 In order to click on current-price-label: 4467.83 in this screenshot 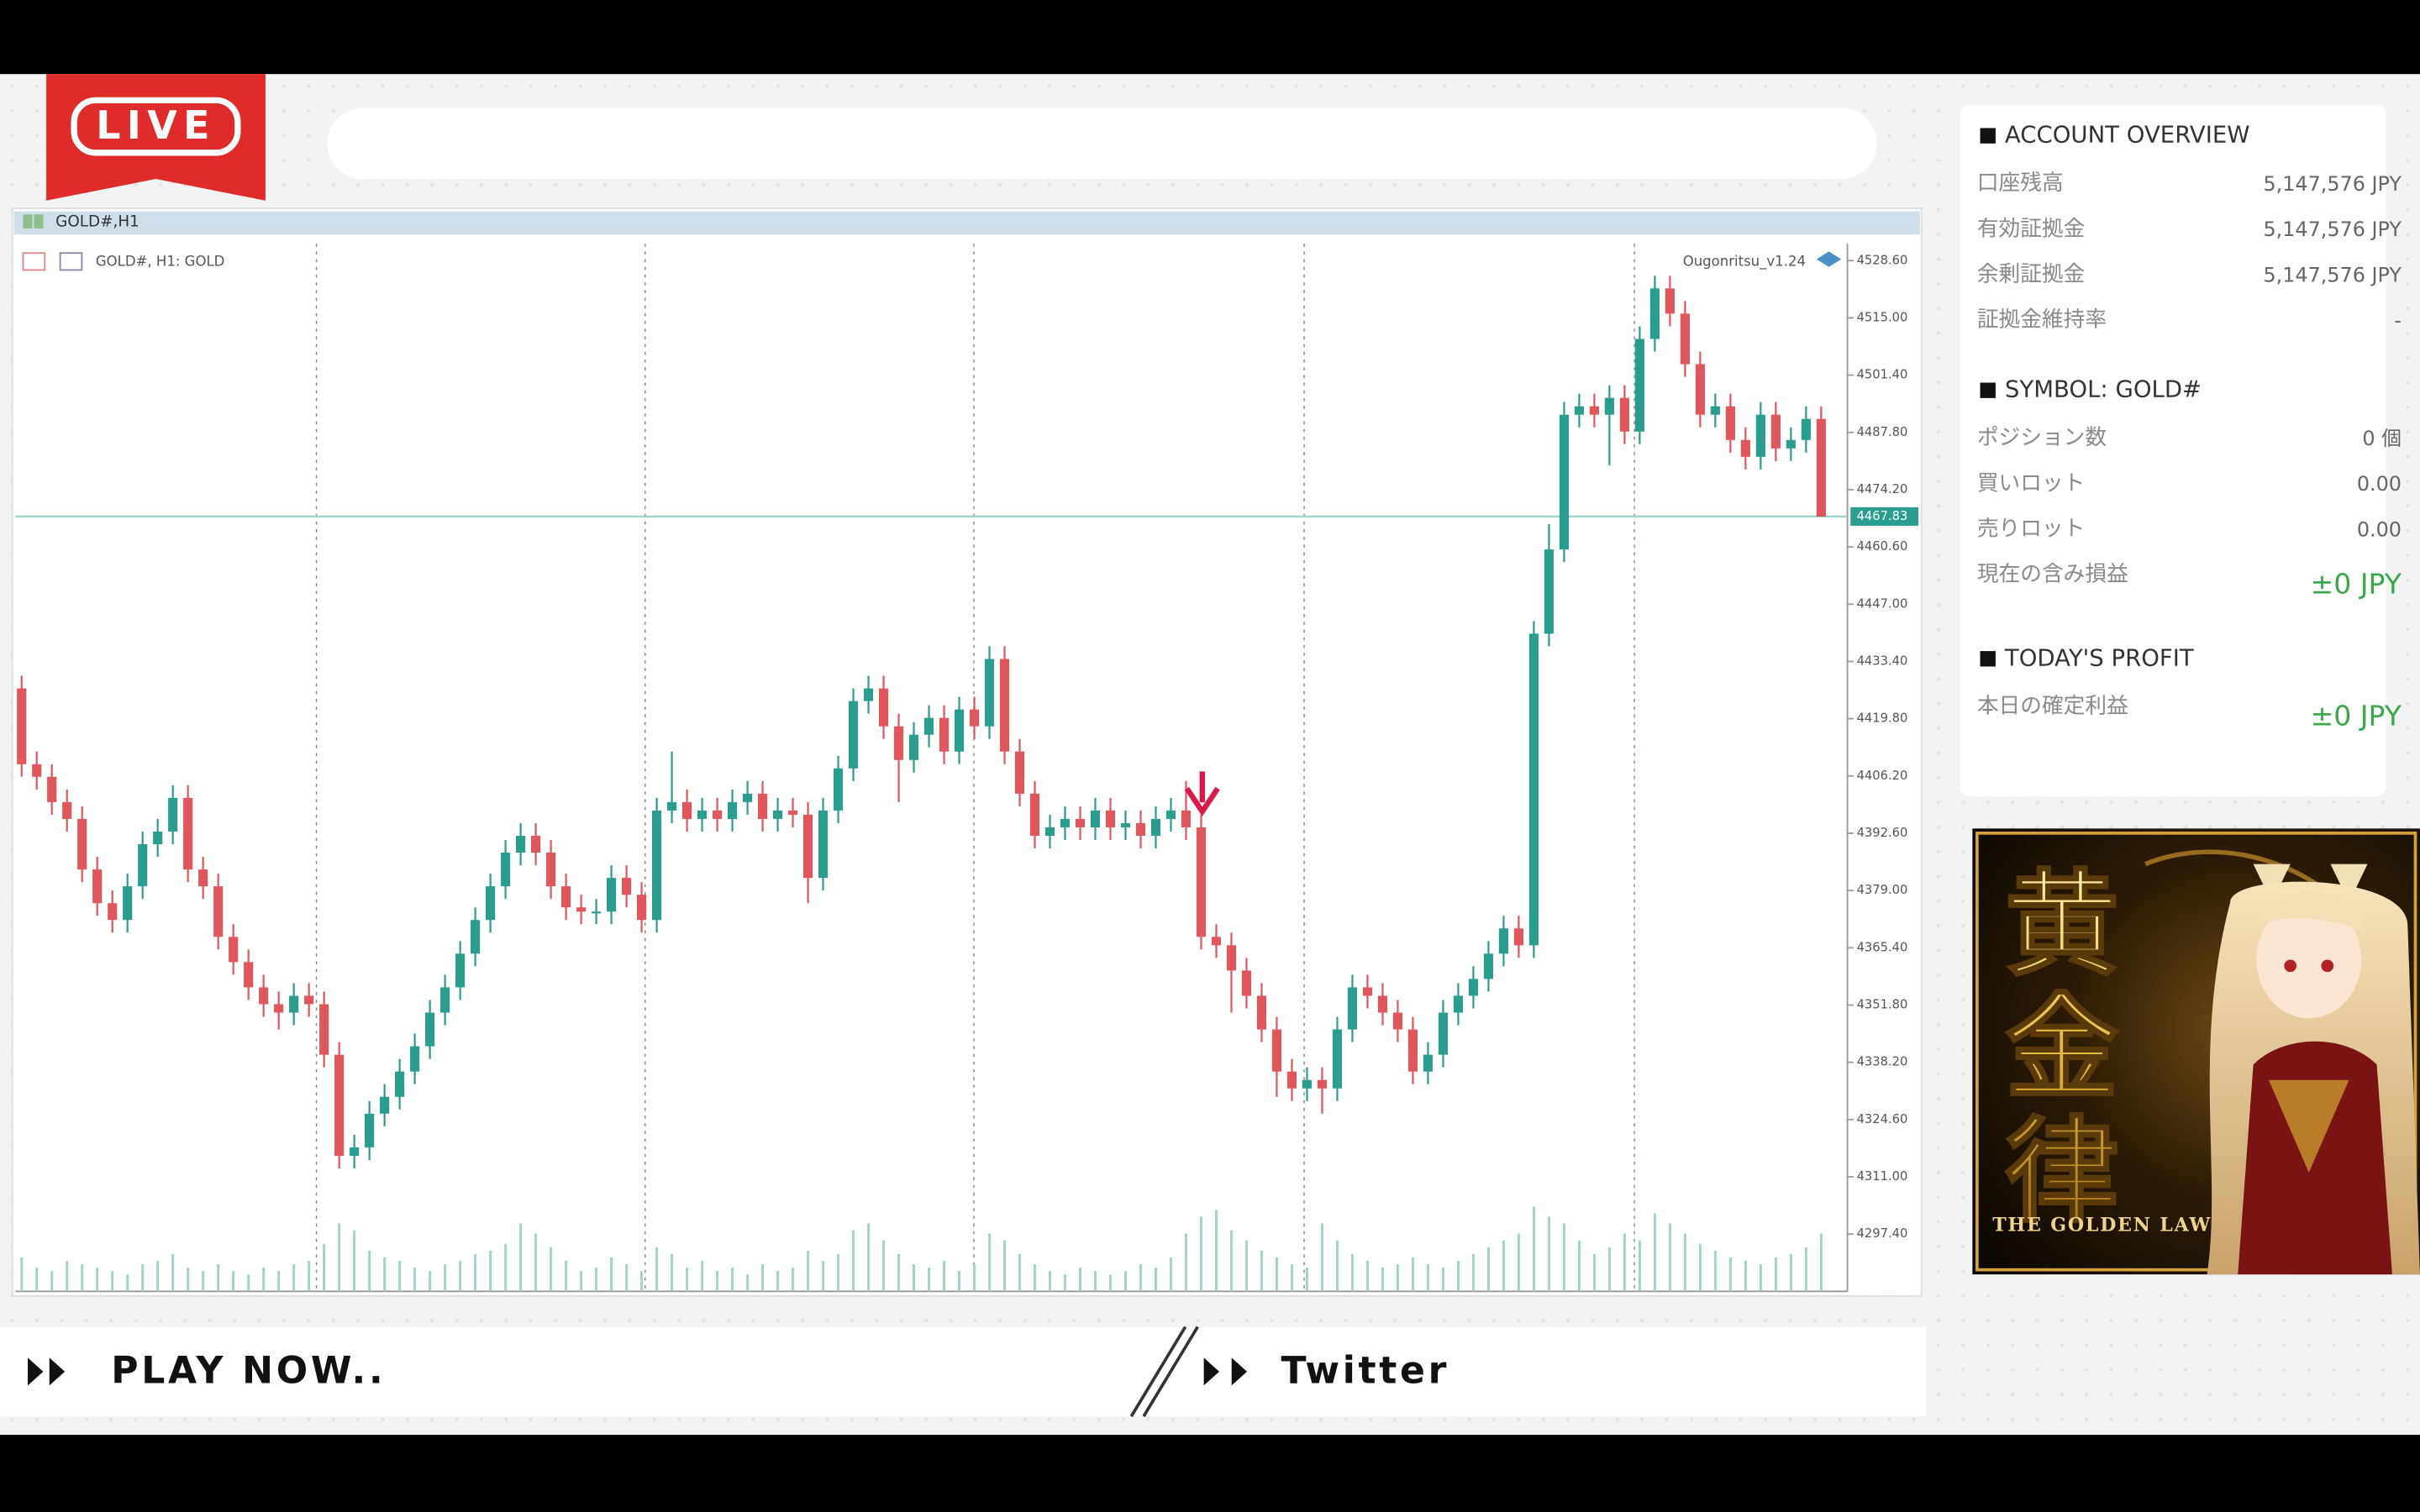, I will do `click(1882, 516)`.